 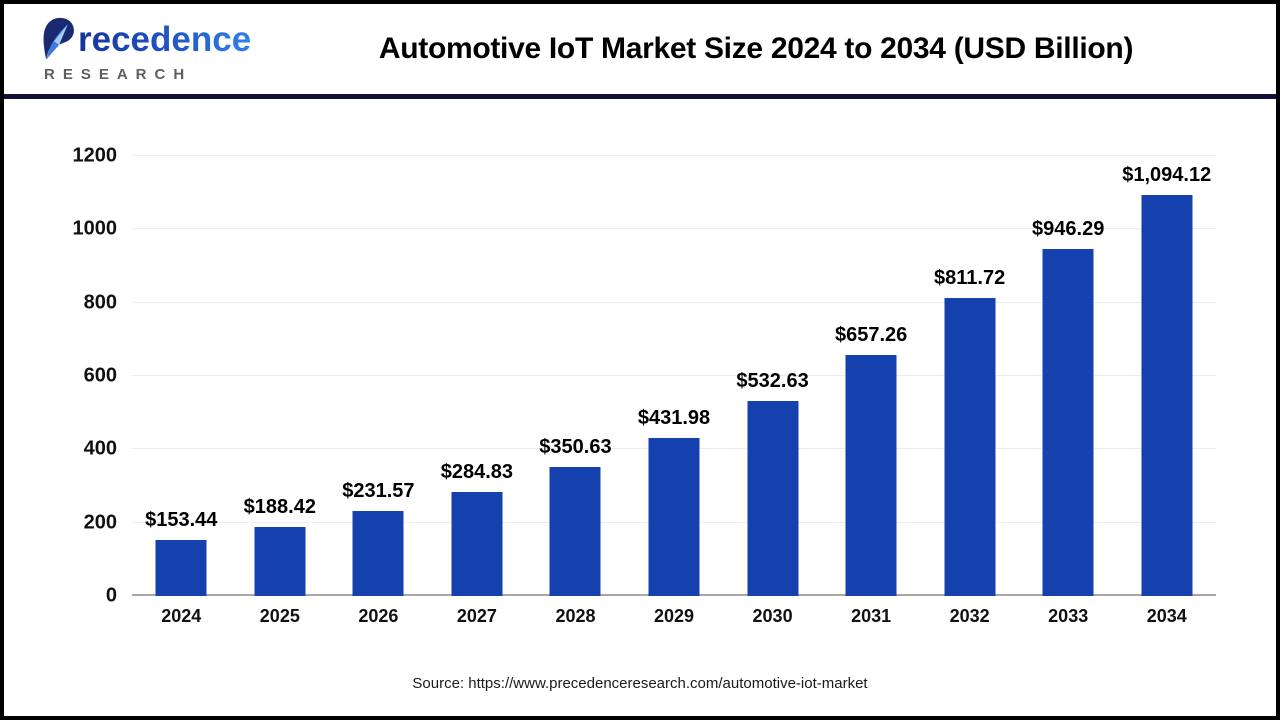 What do you see at coordinates (100, 448) in the screenshot?
I see `y-tick-label: 400` at bounding box center [100, 448].